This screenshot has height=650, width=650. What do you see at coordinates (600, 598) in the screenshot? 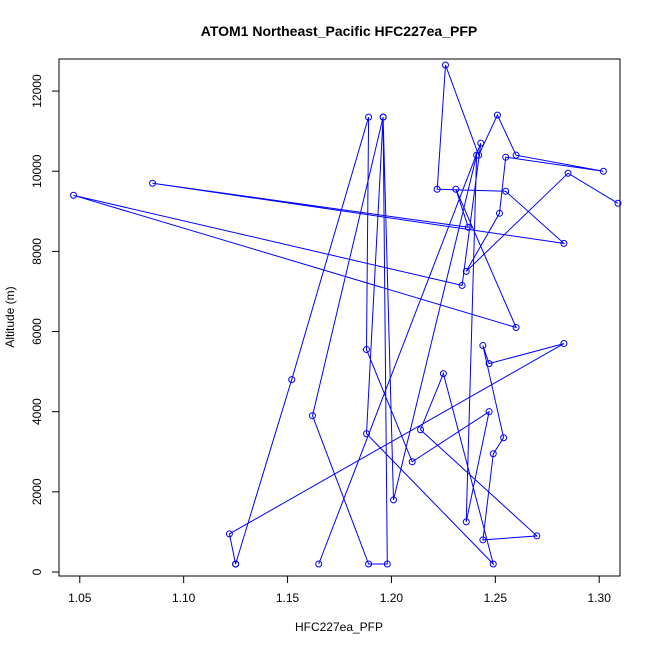
I see `x-tick-label: 1.30` at bounding box center [600, 598].